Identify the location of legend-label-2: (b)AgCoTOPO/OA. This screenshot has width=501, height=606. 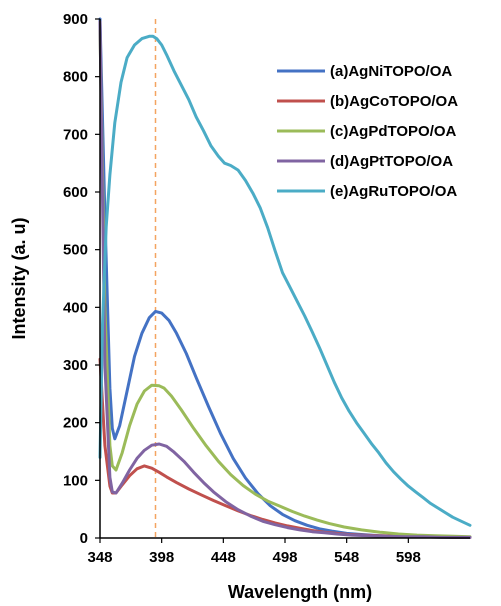
(394, 101).